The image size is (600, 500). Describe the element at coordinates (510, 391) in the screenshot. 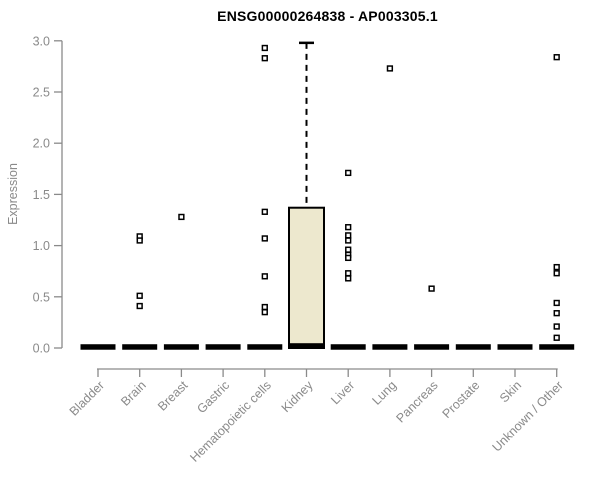

I see `x-category-label: Skin` at that location.